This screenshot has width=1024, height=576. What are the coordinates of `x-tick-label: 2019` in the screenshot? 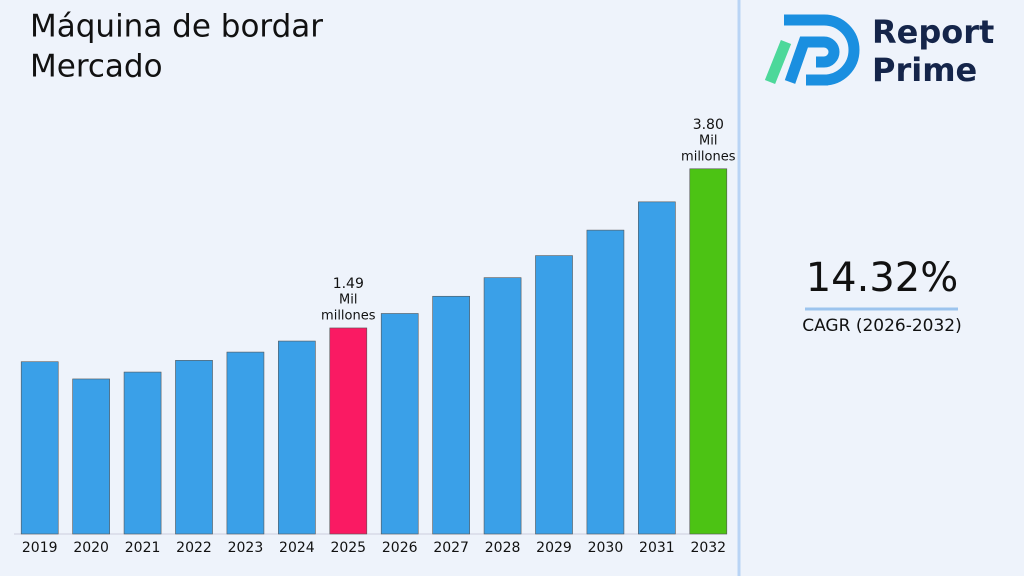 It's located at (40, 548).